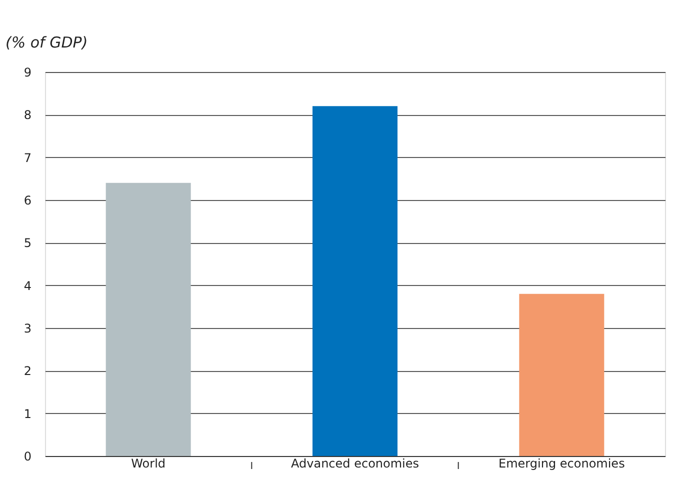 This screenshot has height=484, width=675. I want to click on y-tick-label: 7, so click(28, 157).